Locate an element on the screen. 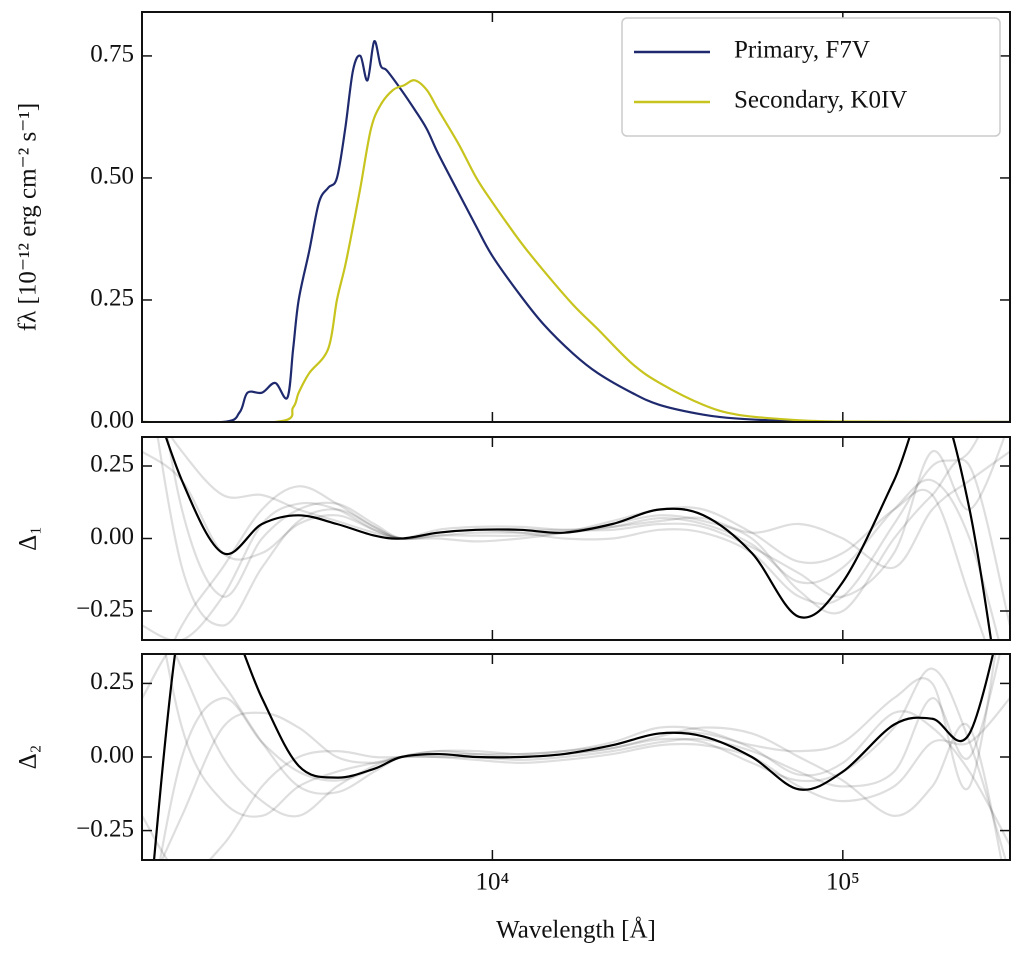  y-tick-label: 0.50 is located at coordinates (112, 176).